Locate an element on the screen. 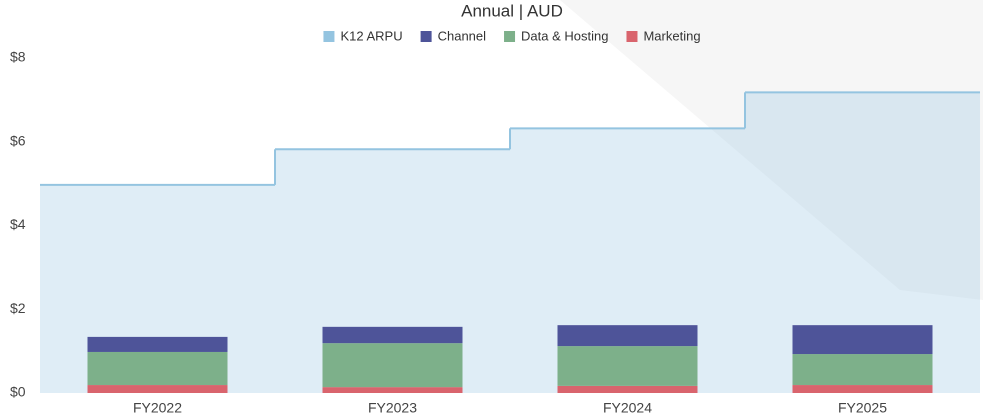 Image resolution: width=983 pixels, height=420 pixels. y-tick-label: $2 is located at coordinates (18, 308).